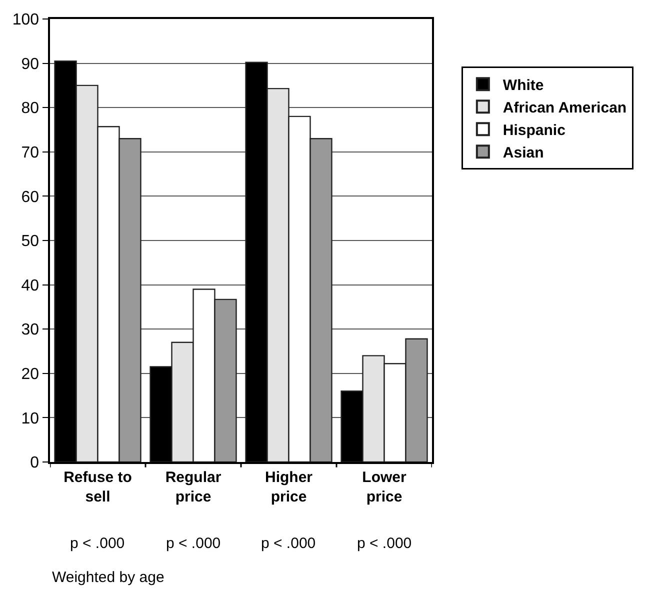 The width and height of the screenshot is (656, 594). What do you see at coordinates (108, 577) in the screenshot?
I see `text: Weighted by age` at bounding box center [108, 577].